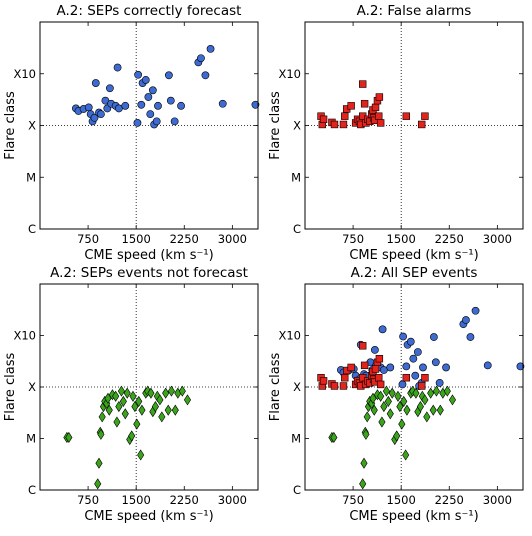 This screenshot has width=532, height=536. Describe the element at coordinates (32, 387) in the screenshot. I see `y-tick-label: X` at that location.